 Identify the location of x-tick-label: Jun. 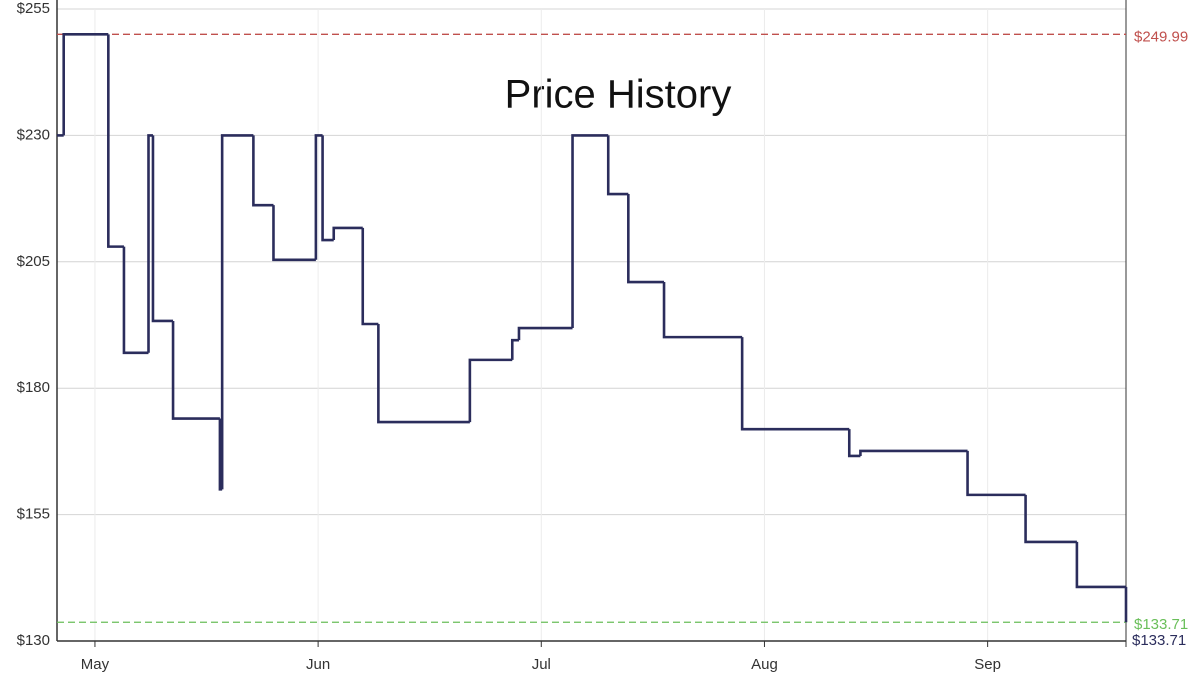
(318, 664).